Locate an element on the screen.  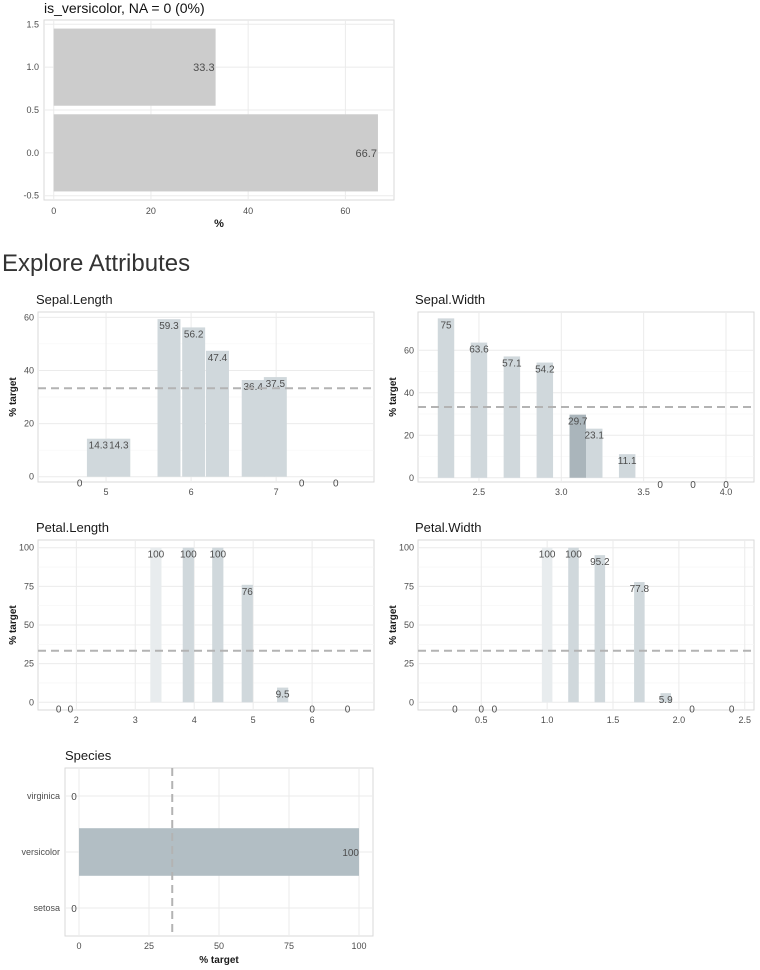
x-tick-label: 40 is located at coordinates (248, 211).